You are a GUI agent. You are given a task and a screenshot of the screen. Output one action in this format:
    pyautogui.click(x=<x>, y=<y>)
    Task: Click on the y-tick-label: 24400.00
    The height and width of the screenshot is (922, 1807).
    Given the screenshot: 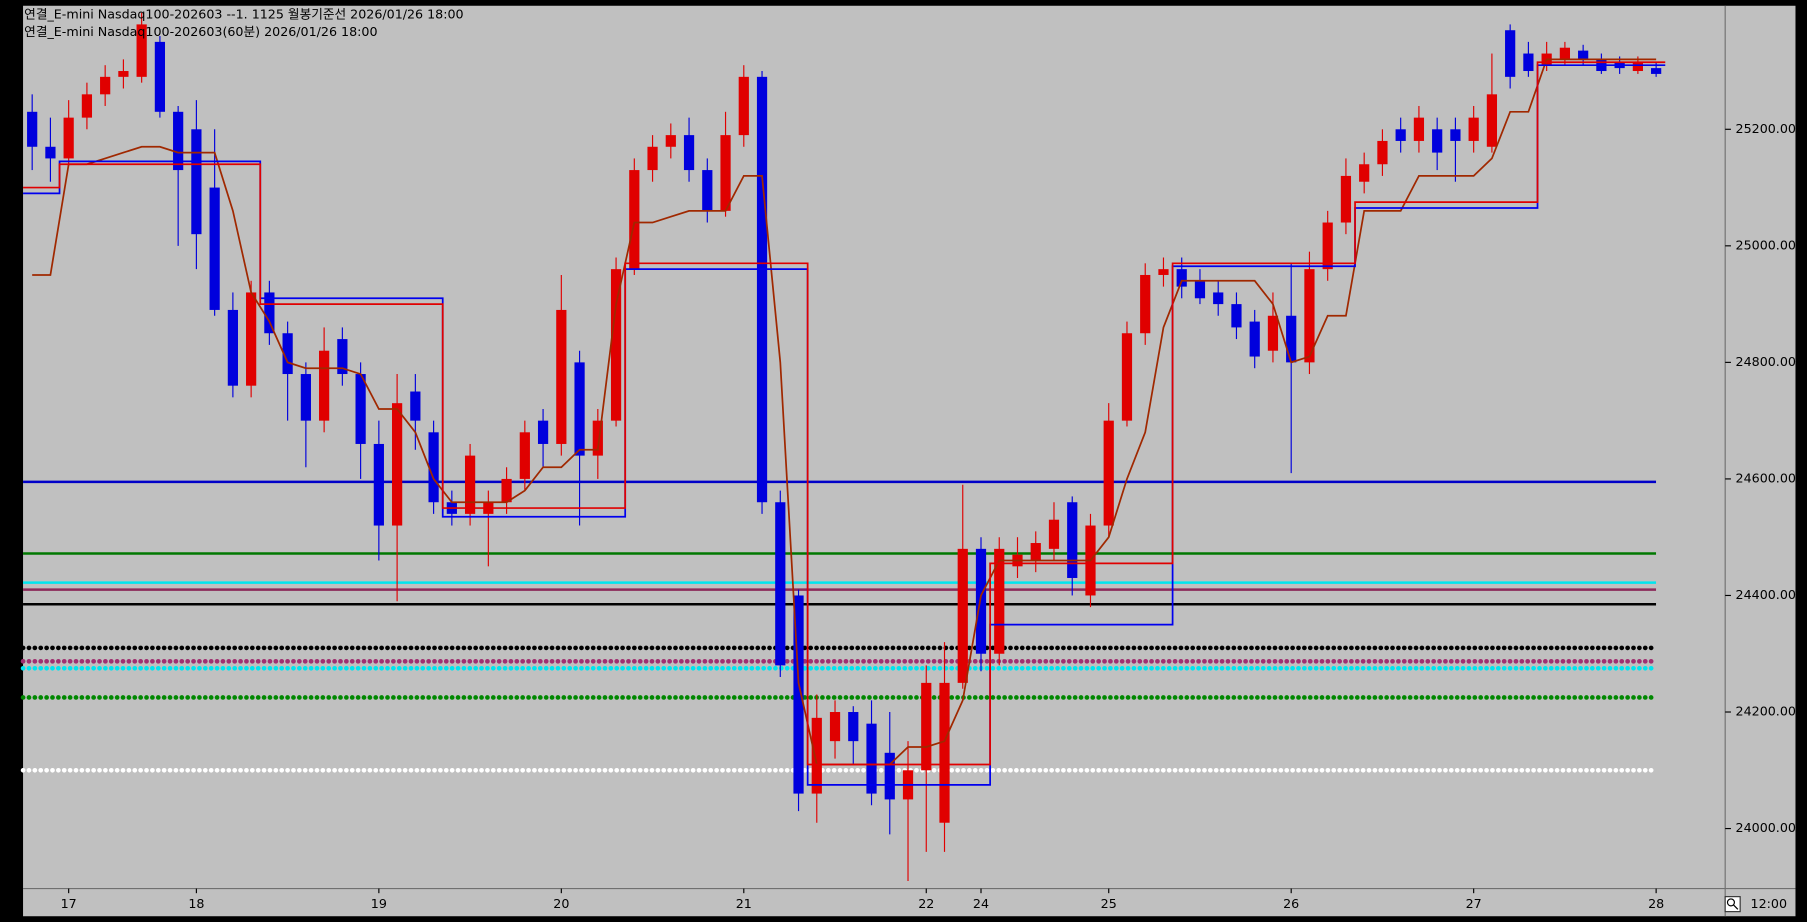 What is the action you would take?
    pyautogui.click(x=1766, y=594)
    